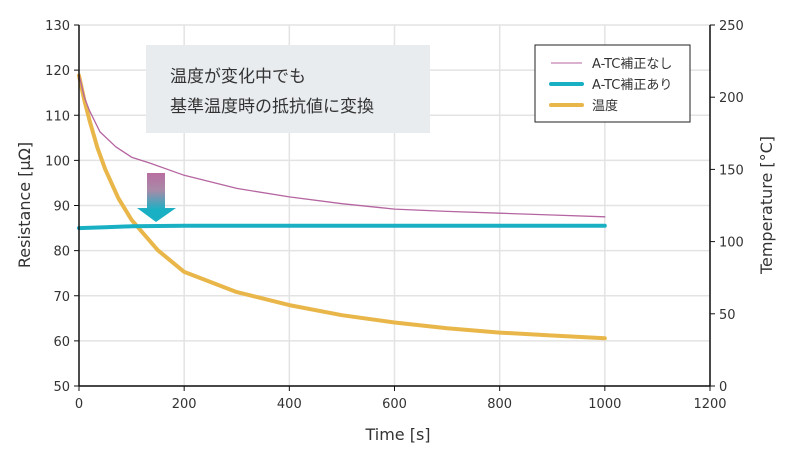 The image size is (800, 462). What do you see at coordinates (61, 252) in the screenshot?
I see `y-tick-label: 80` at bounding box center [61, 252].